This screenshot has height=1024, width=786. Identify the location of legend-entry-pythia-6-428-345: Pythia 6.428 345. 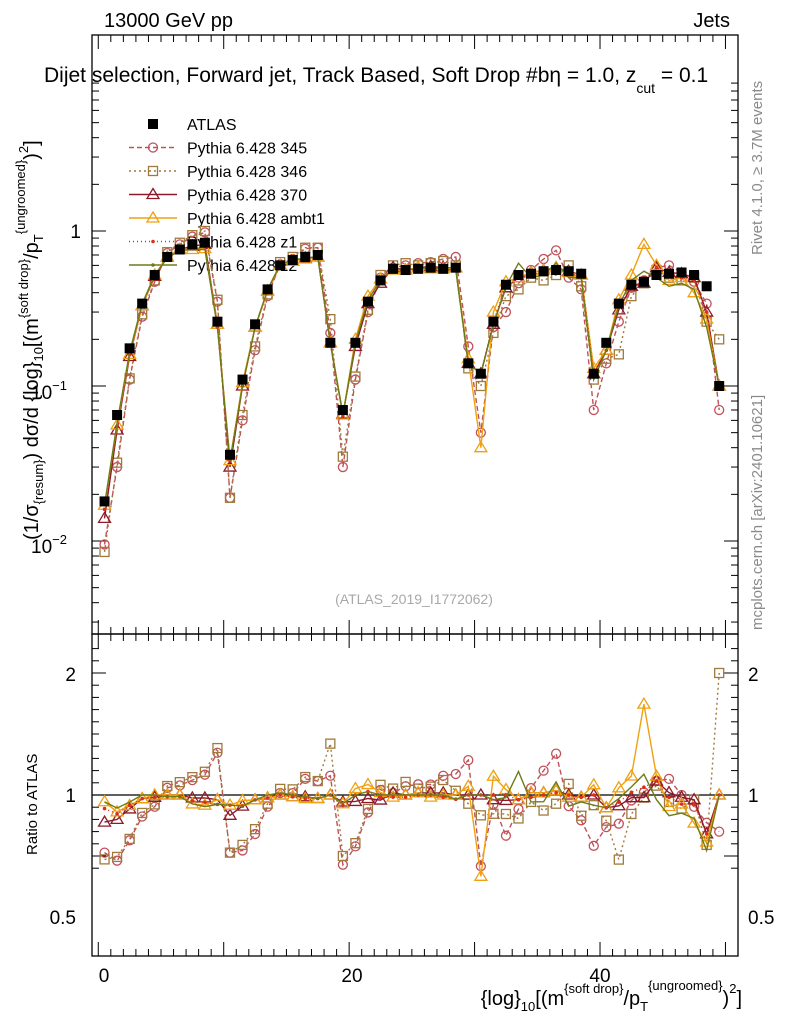
(218, 149).